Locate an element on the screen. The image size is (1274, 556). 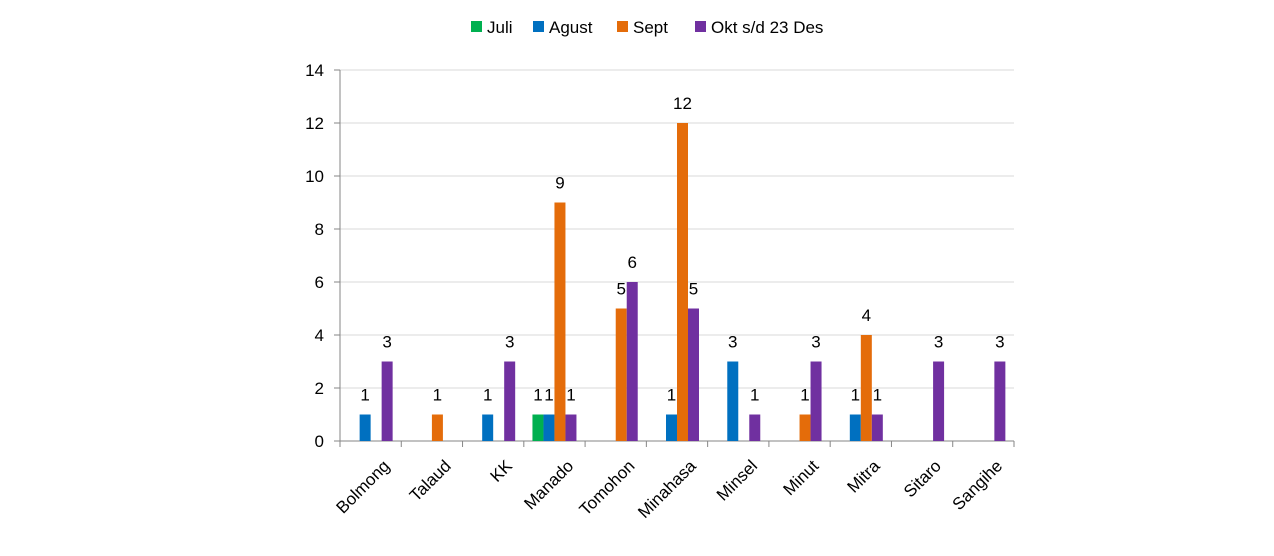
x-category-label: Minsel is located at coordinates (737, 480).